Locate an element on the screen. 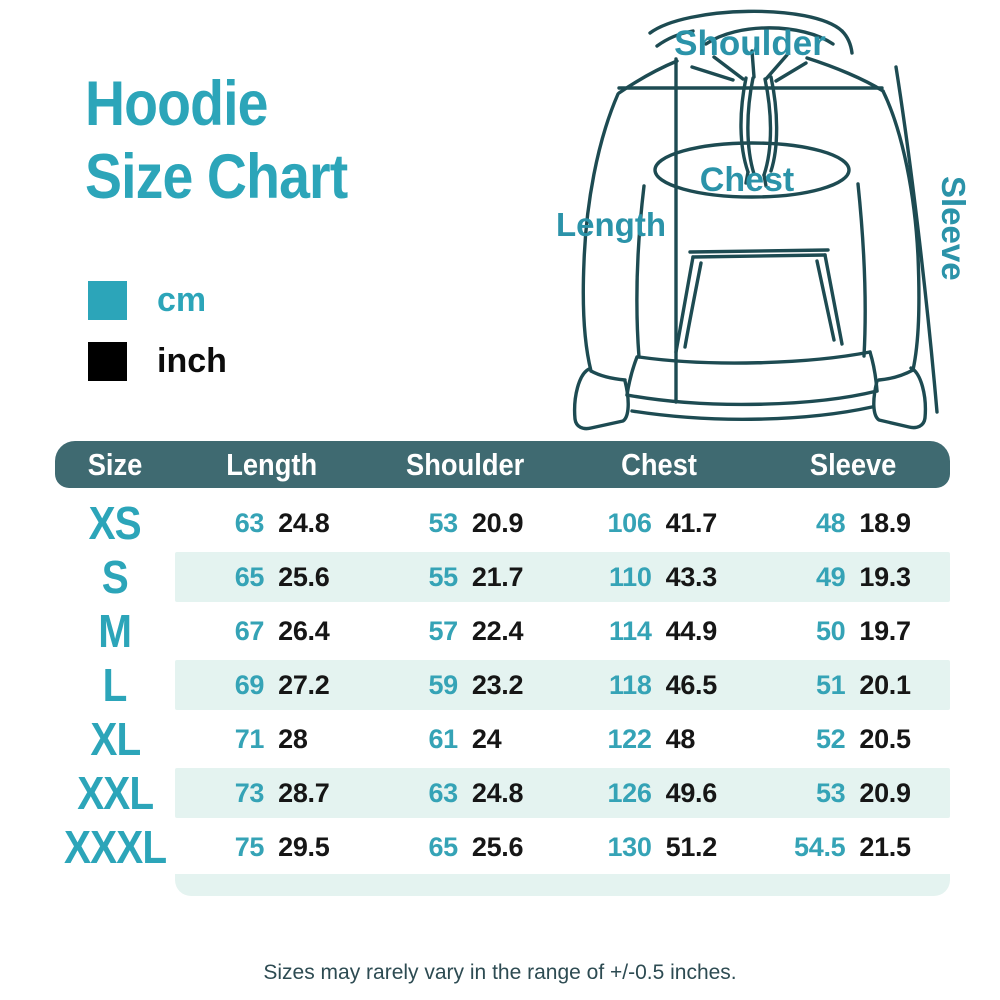 This screenshot has width=1000, height=1000. shoulder-cell: 63 24.8 is located at coordinates (466, 793).